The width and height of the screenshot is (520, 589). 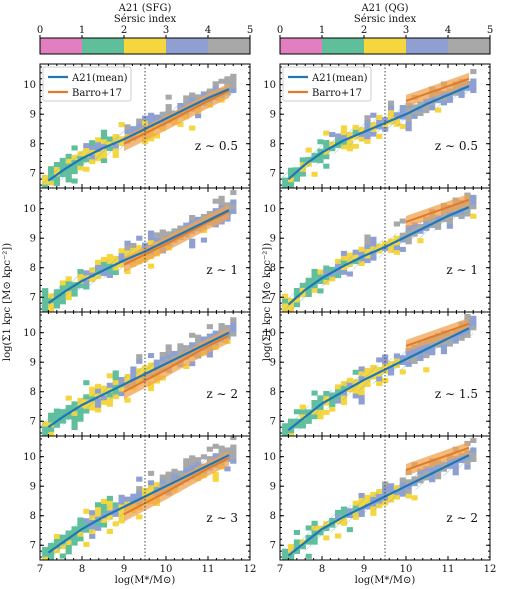 I want to click on panel-sfg-2: 7 8 9 10 z ∼ 2, so click(x=137, y=374).